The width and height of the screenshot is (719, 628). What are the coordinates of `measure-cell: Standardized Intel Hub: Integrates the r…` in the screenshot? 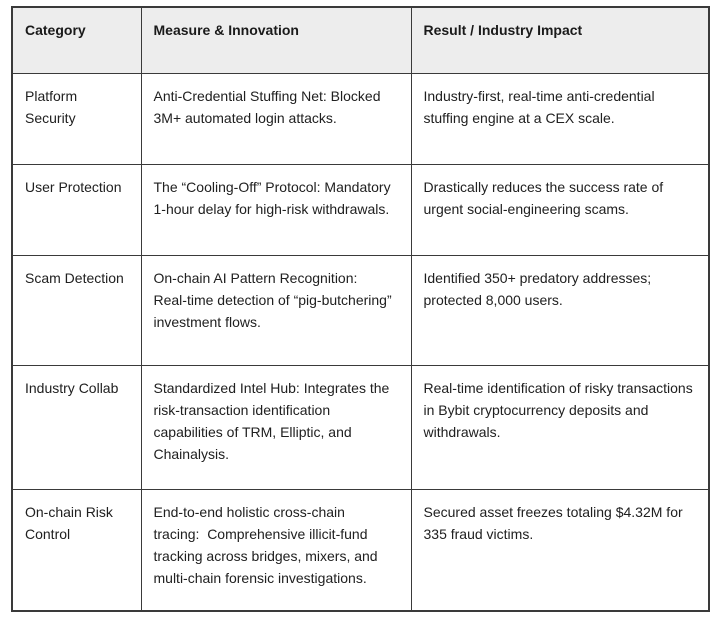 It's located at (276, 427).